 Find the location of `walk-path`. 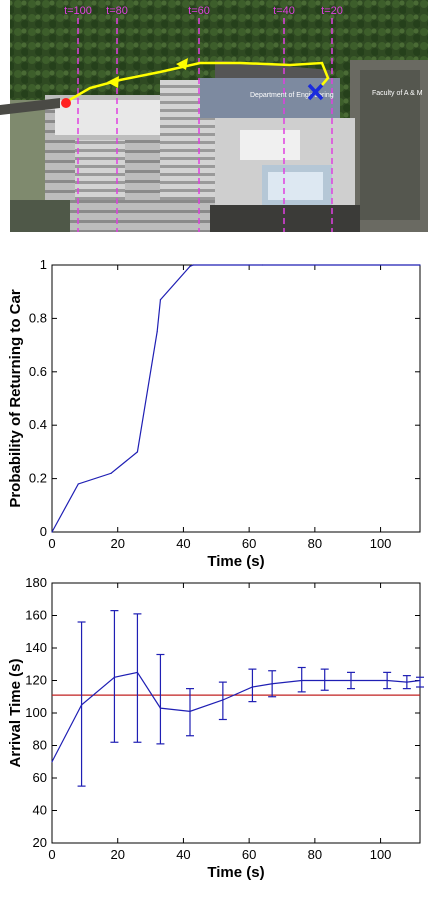

walk-path is located at coordinates (197, 82).